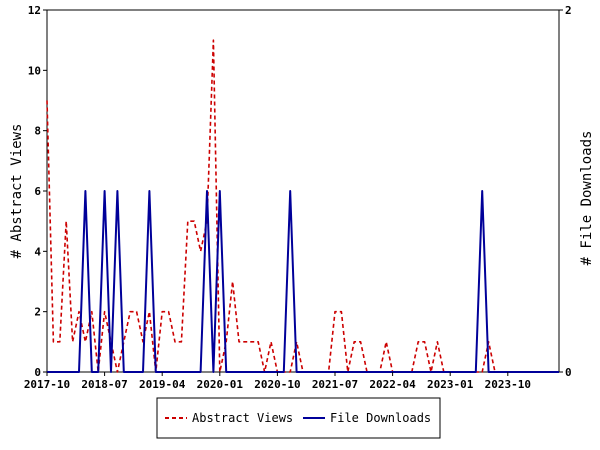  I want to click on x-tick-label: 2018-07, so click(104, 384).